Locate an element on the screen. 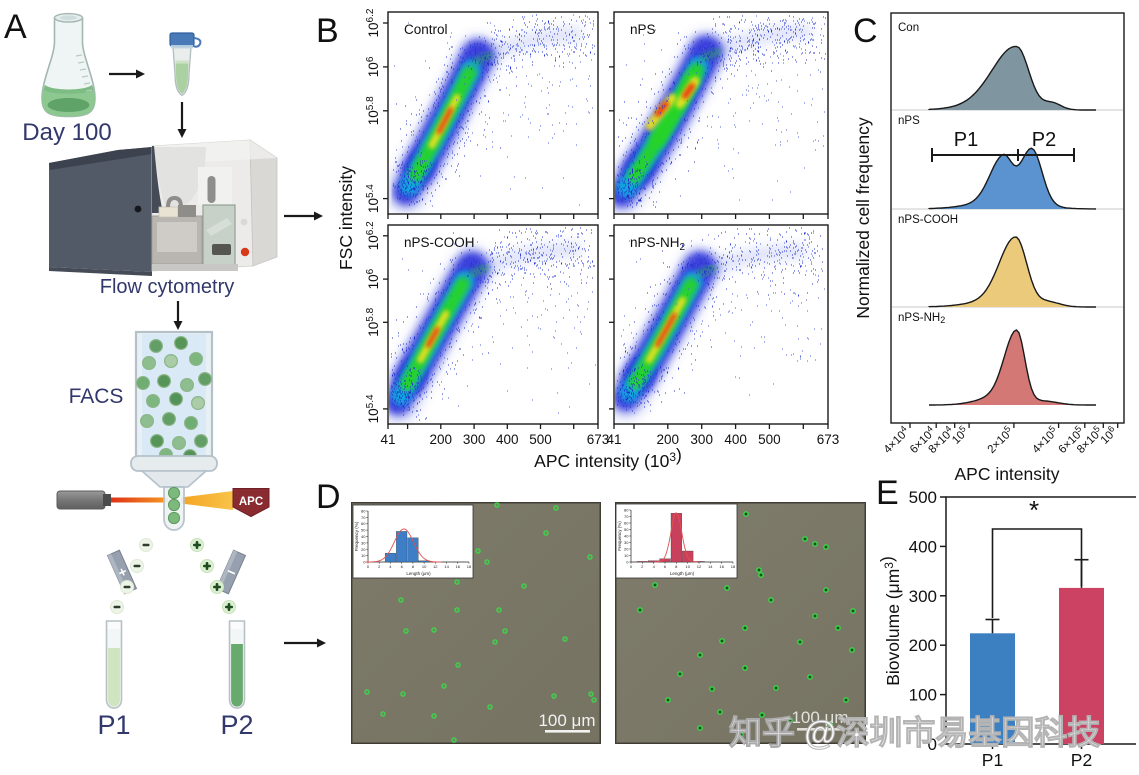 This screenshot has height=775, width=1139. svg-text: 18 is located at coordinates (733, 566).